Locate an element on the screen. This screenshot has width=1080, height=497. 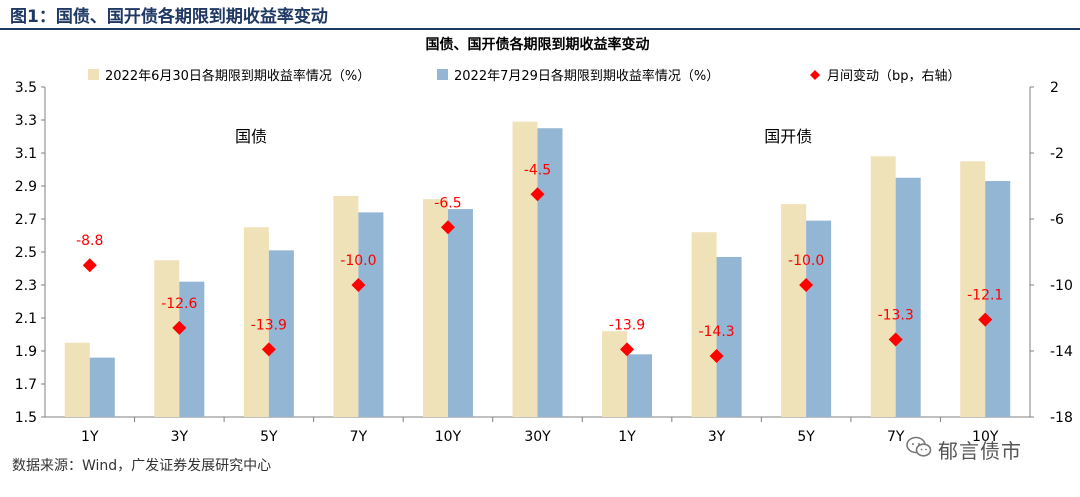
group-label-1: 国债 is located at coordinates (251, 136).